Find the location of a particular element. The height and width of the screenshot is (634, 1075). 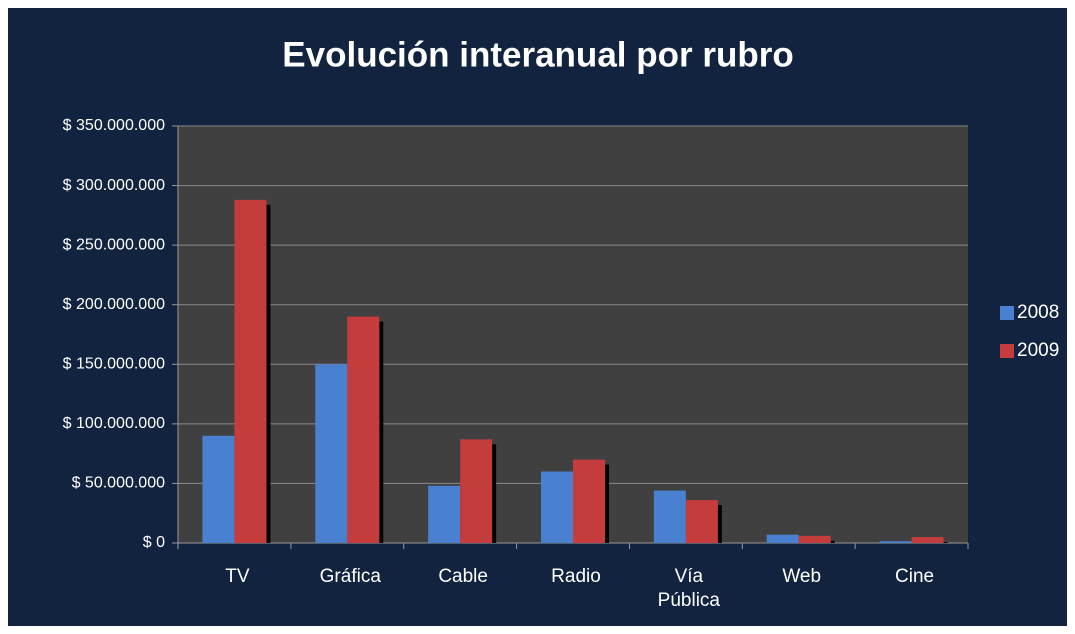

y-tick-label: $ 0 is located at coordinates (154, 542).